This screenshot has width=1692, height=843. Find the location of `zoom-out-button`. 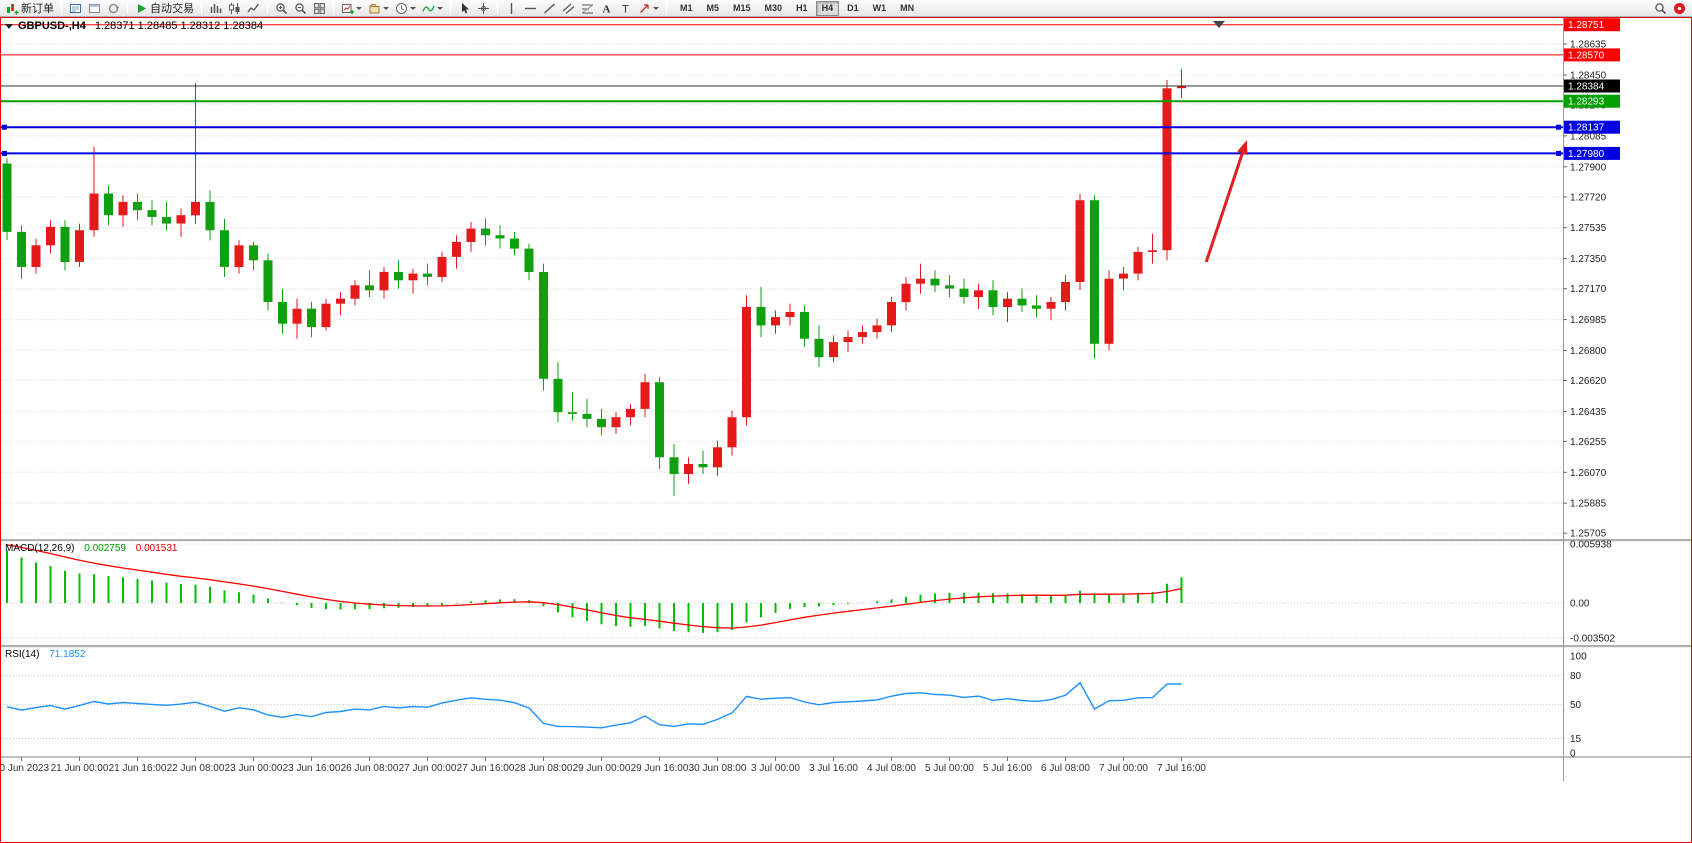

zoom-out-button is located at coordinates (300, 8).